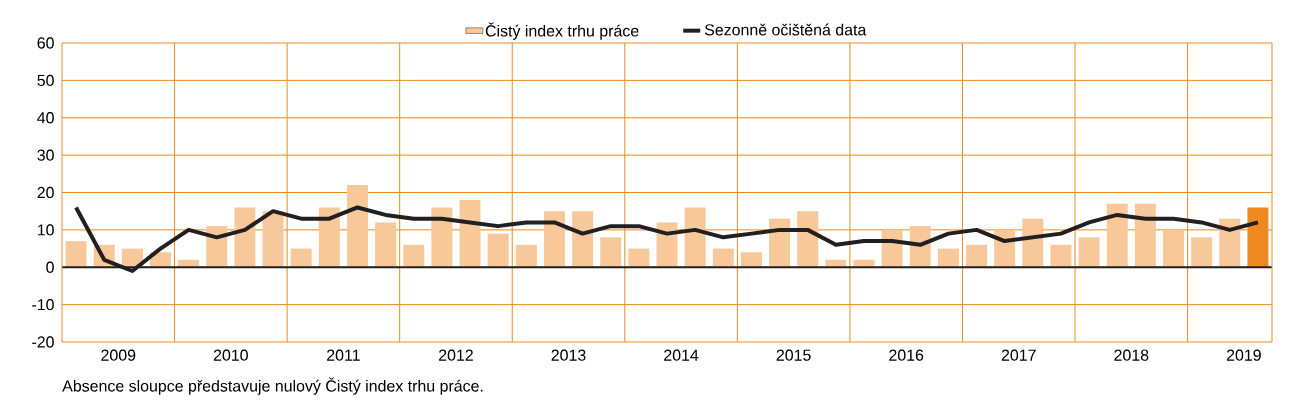 Image resolution: width=1295 pixels, height=403 pixels. I want to click on y-tick-label: 10, so click(45, 230).